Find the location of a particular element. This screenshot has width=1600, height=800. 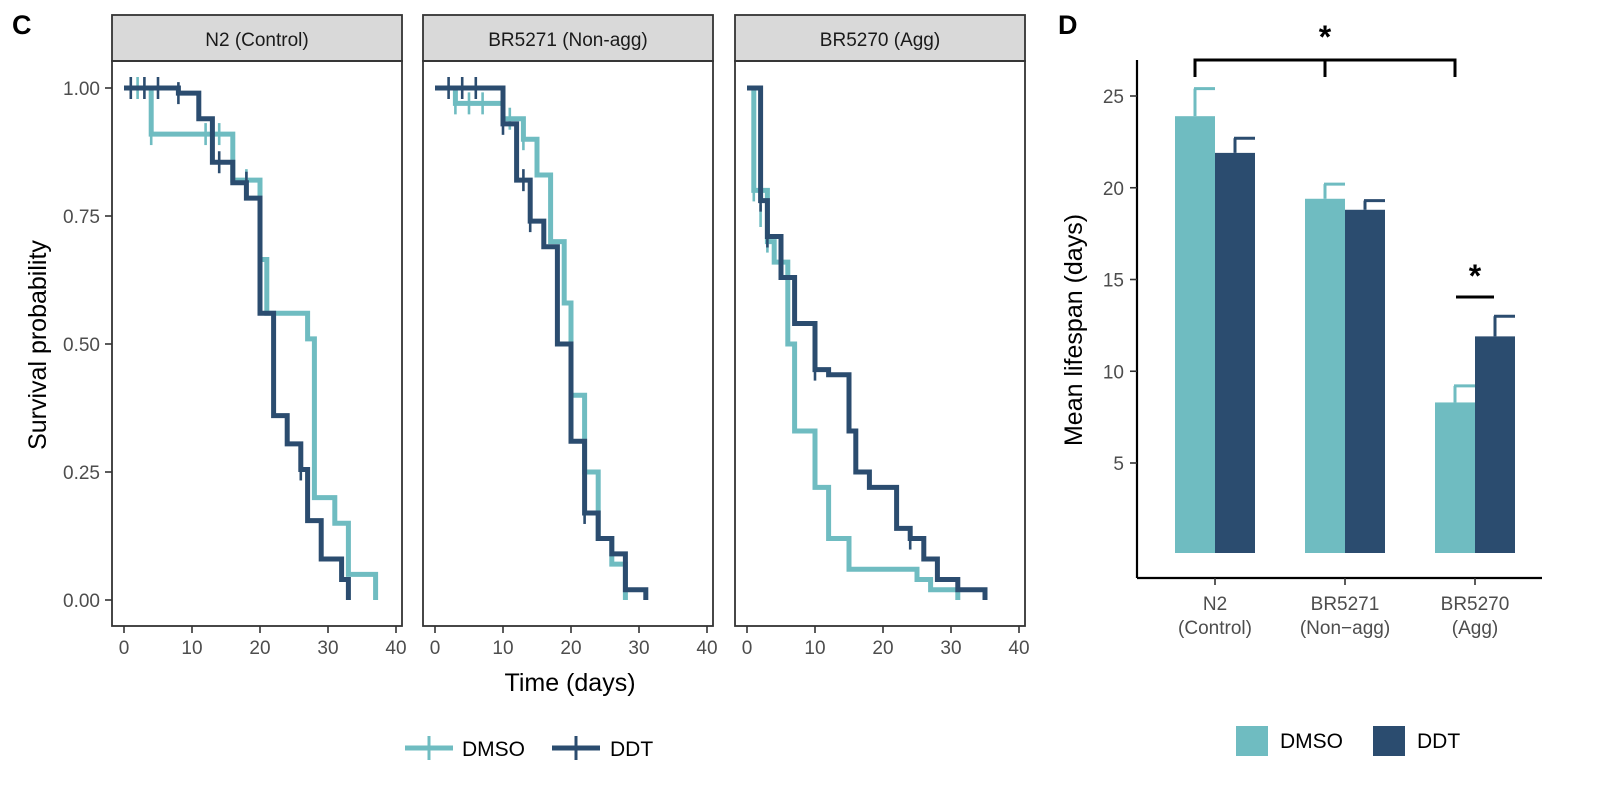

km-facet-br5271: BR5271 (Non-agg) 0 10 20 30 40 is located at coordinates (570, 336).